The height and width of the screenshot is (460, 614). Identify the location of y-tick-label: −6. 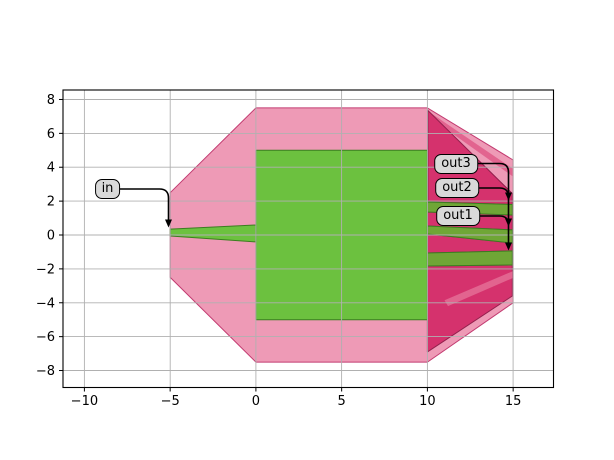
(45, 337).